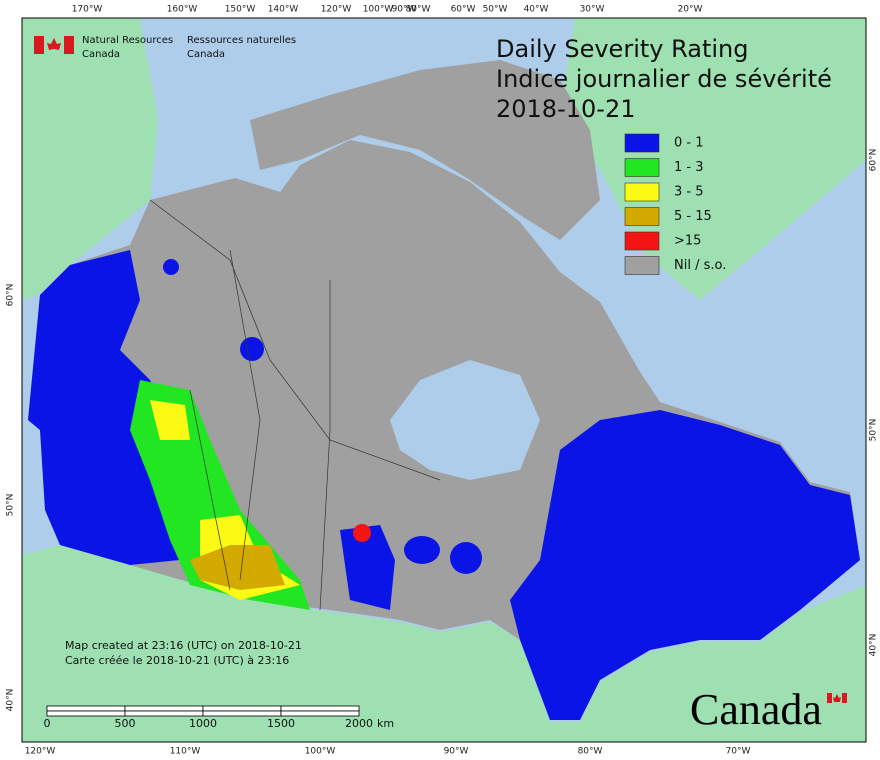 This screenshot has width=880, height=760. I want to click on scale-label: 1500, so click(281, 723).